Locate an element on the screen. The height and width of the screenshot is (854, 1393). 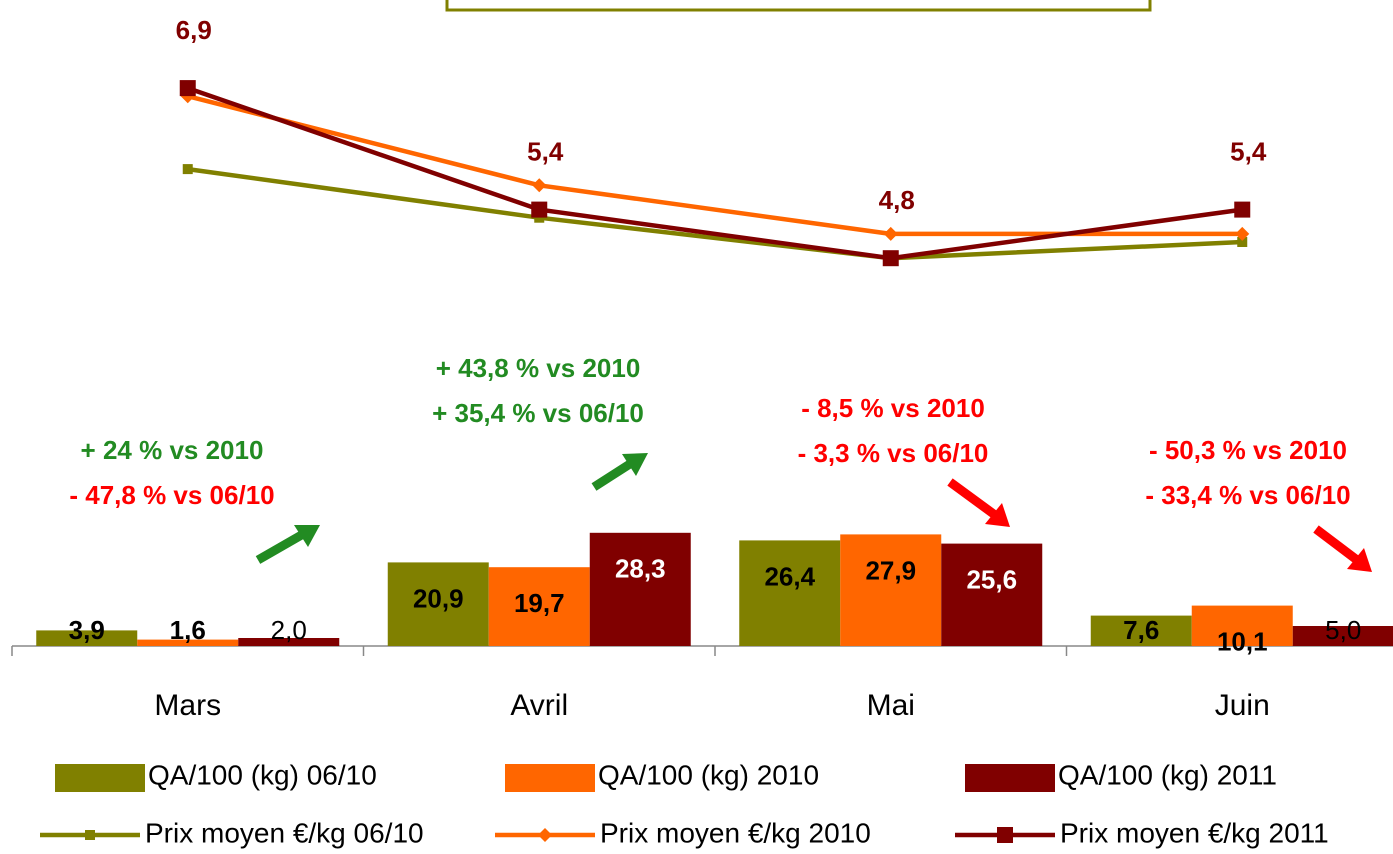
annotation: - 3,3 % vs 06/10 is located at coordinates (893, 453).